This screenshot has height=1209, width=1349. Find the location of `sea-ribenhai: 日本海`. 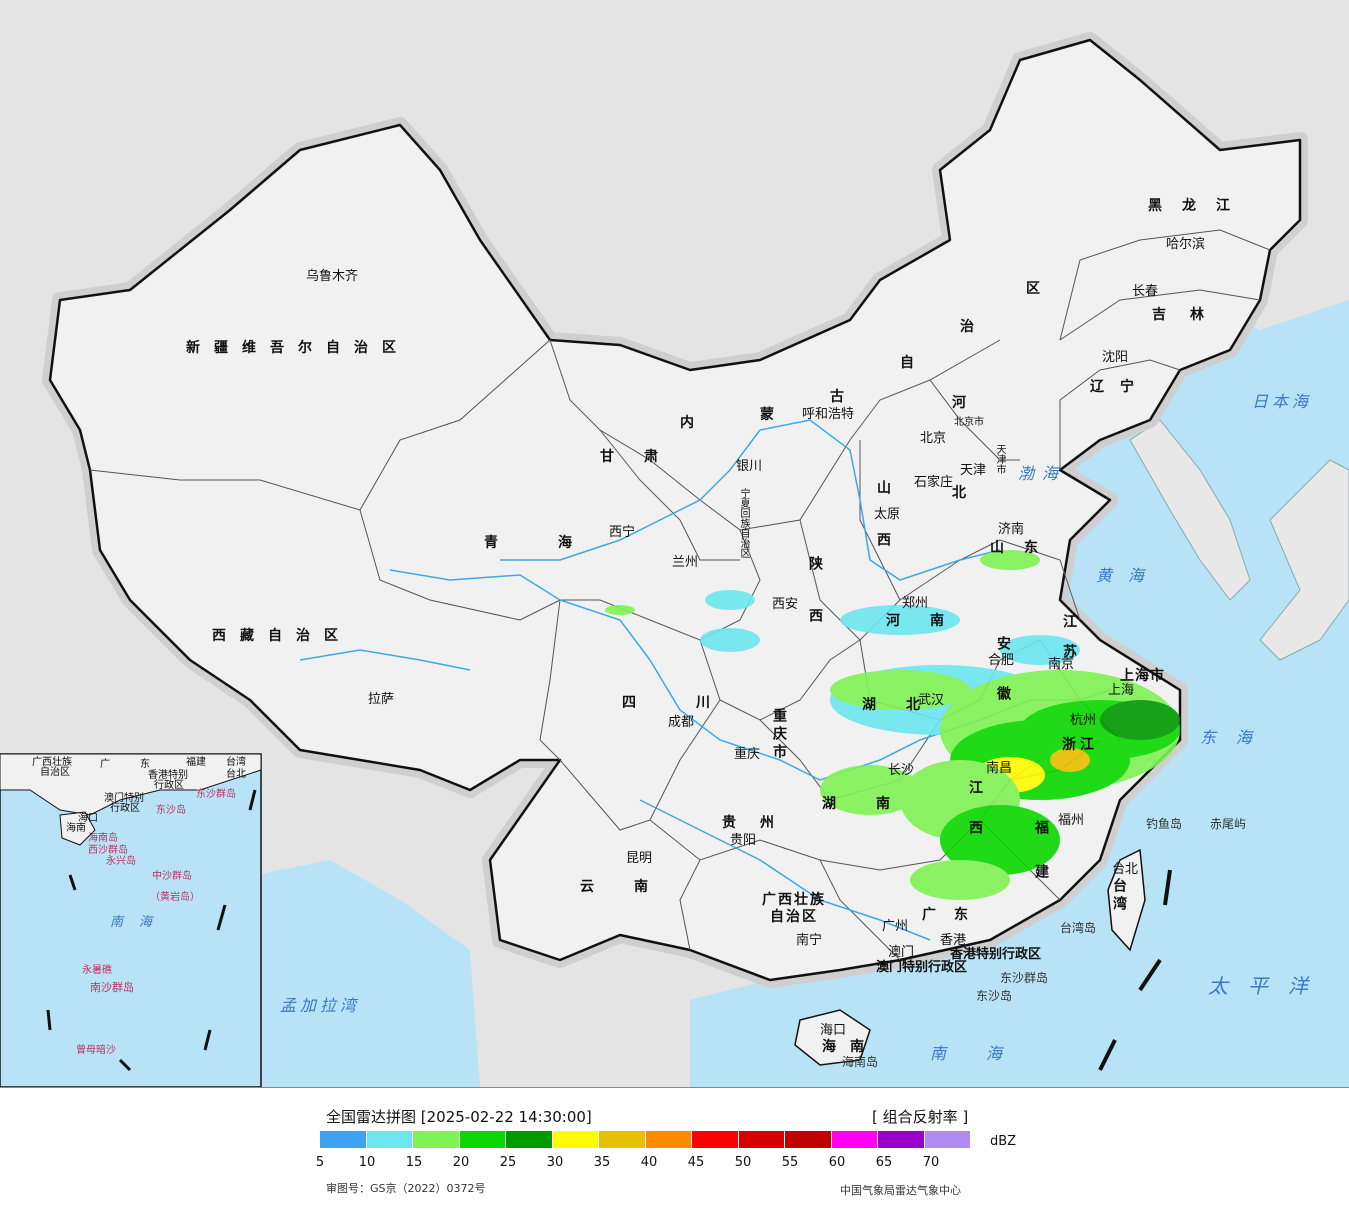

sea-ribenhai: 日本海 is located at coordinates (1282, 401).